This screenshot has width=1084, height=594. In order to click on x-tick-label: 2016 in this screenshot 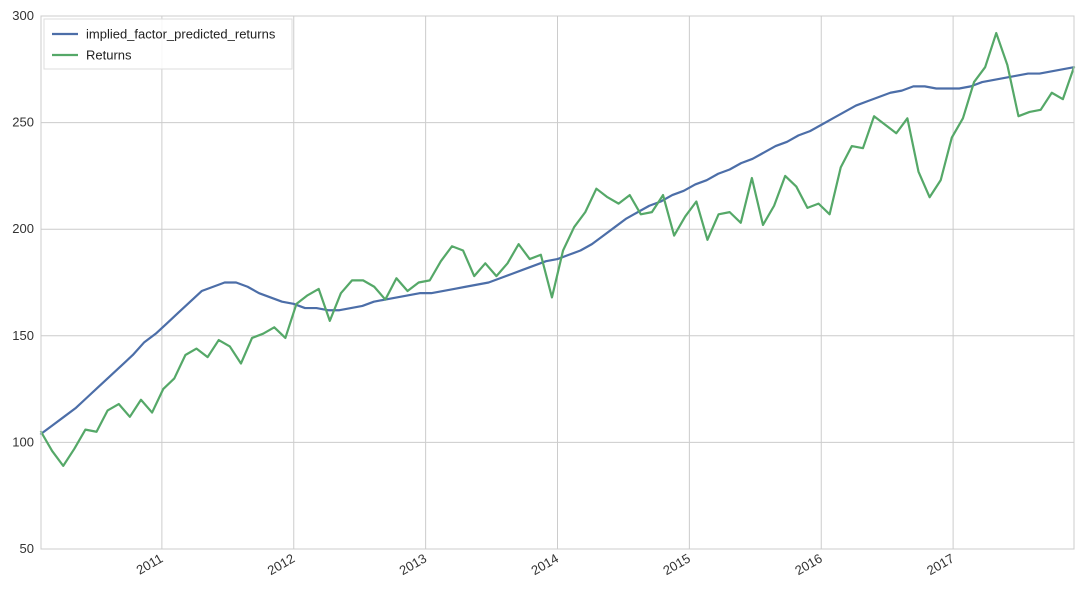, I will do `click(808, 564)`.